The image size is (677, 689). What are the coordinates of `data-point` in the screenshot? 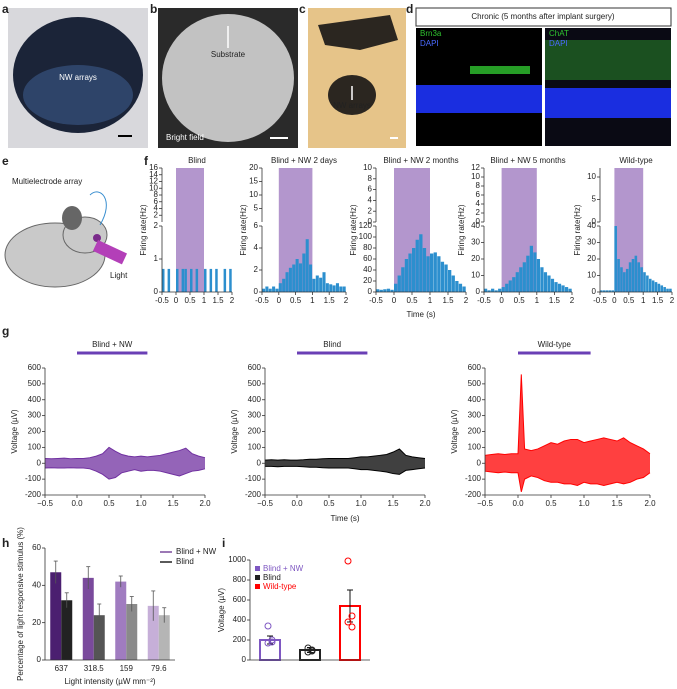 It's located at (312, 651).